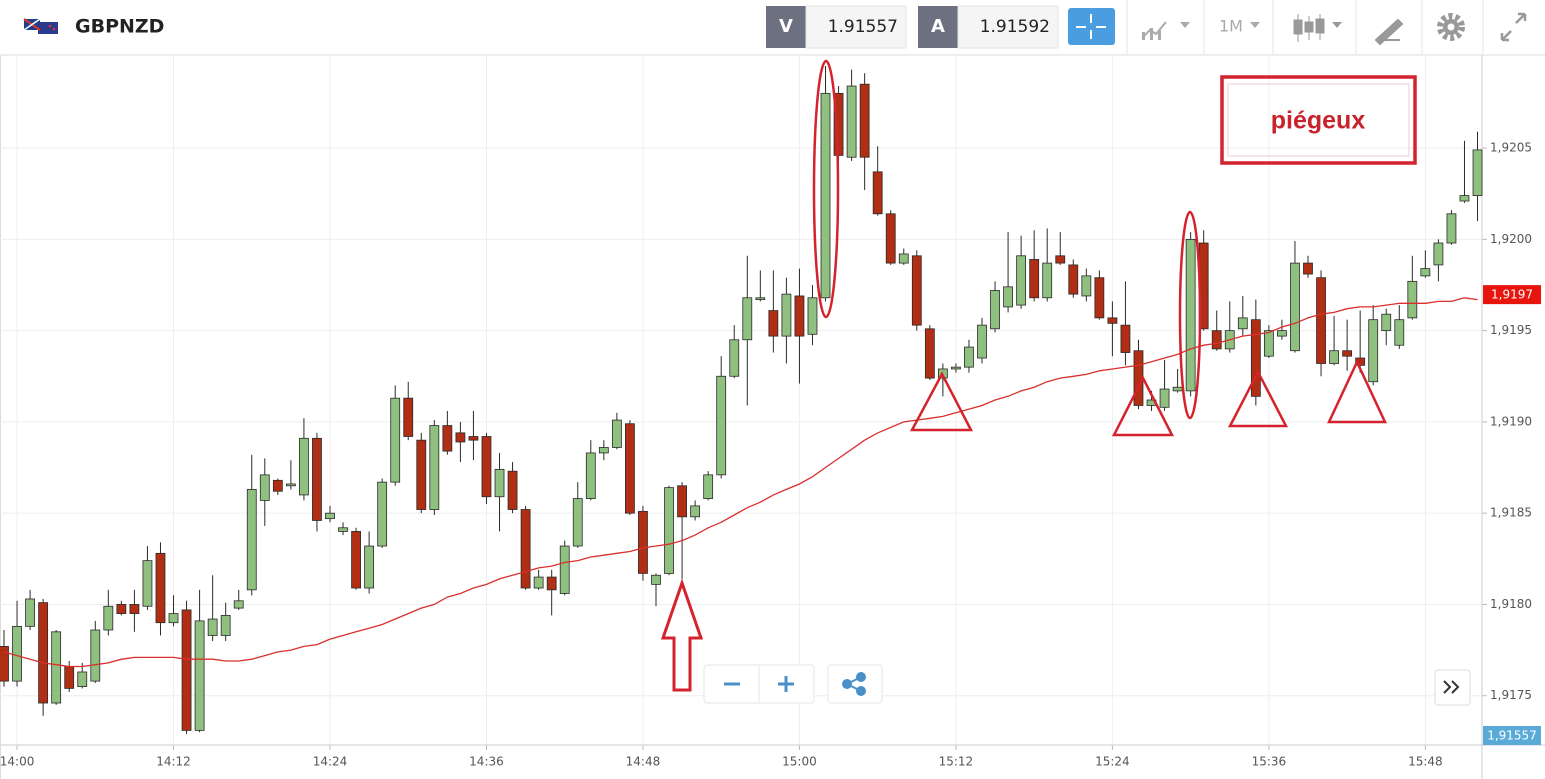 The image size is (1545, 779). What do you see at coordinates (1451, 27) in the screenshot?
I see `settings-button` at bounding box center [1451, 27].